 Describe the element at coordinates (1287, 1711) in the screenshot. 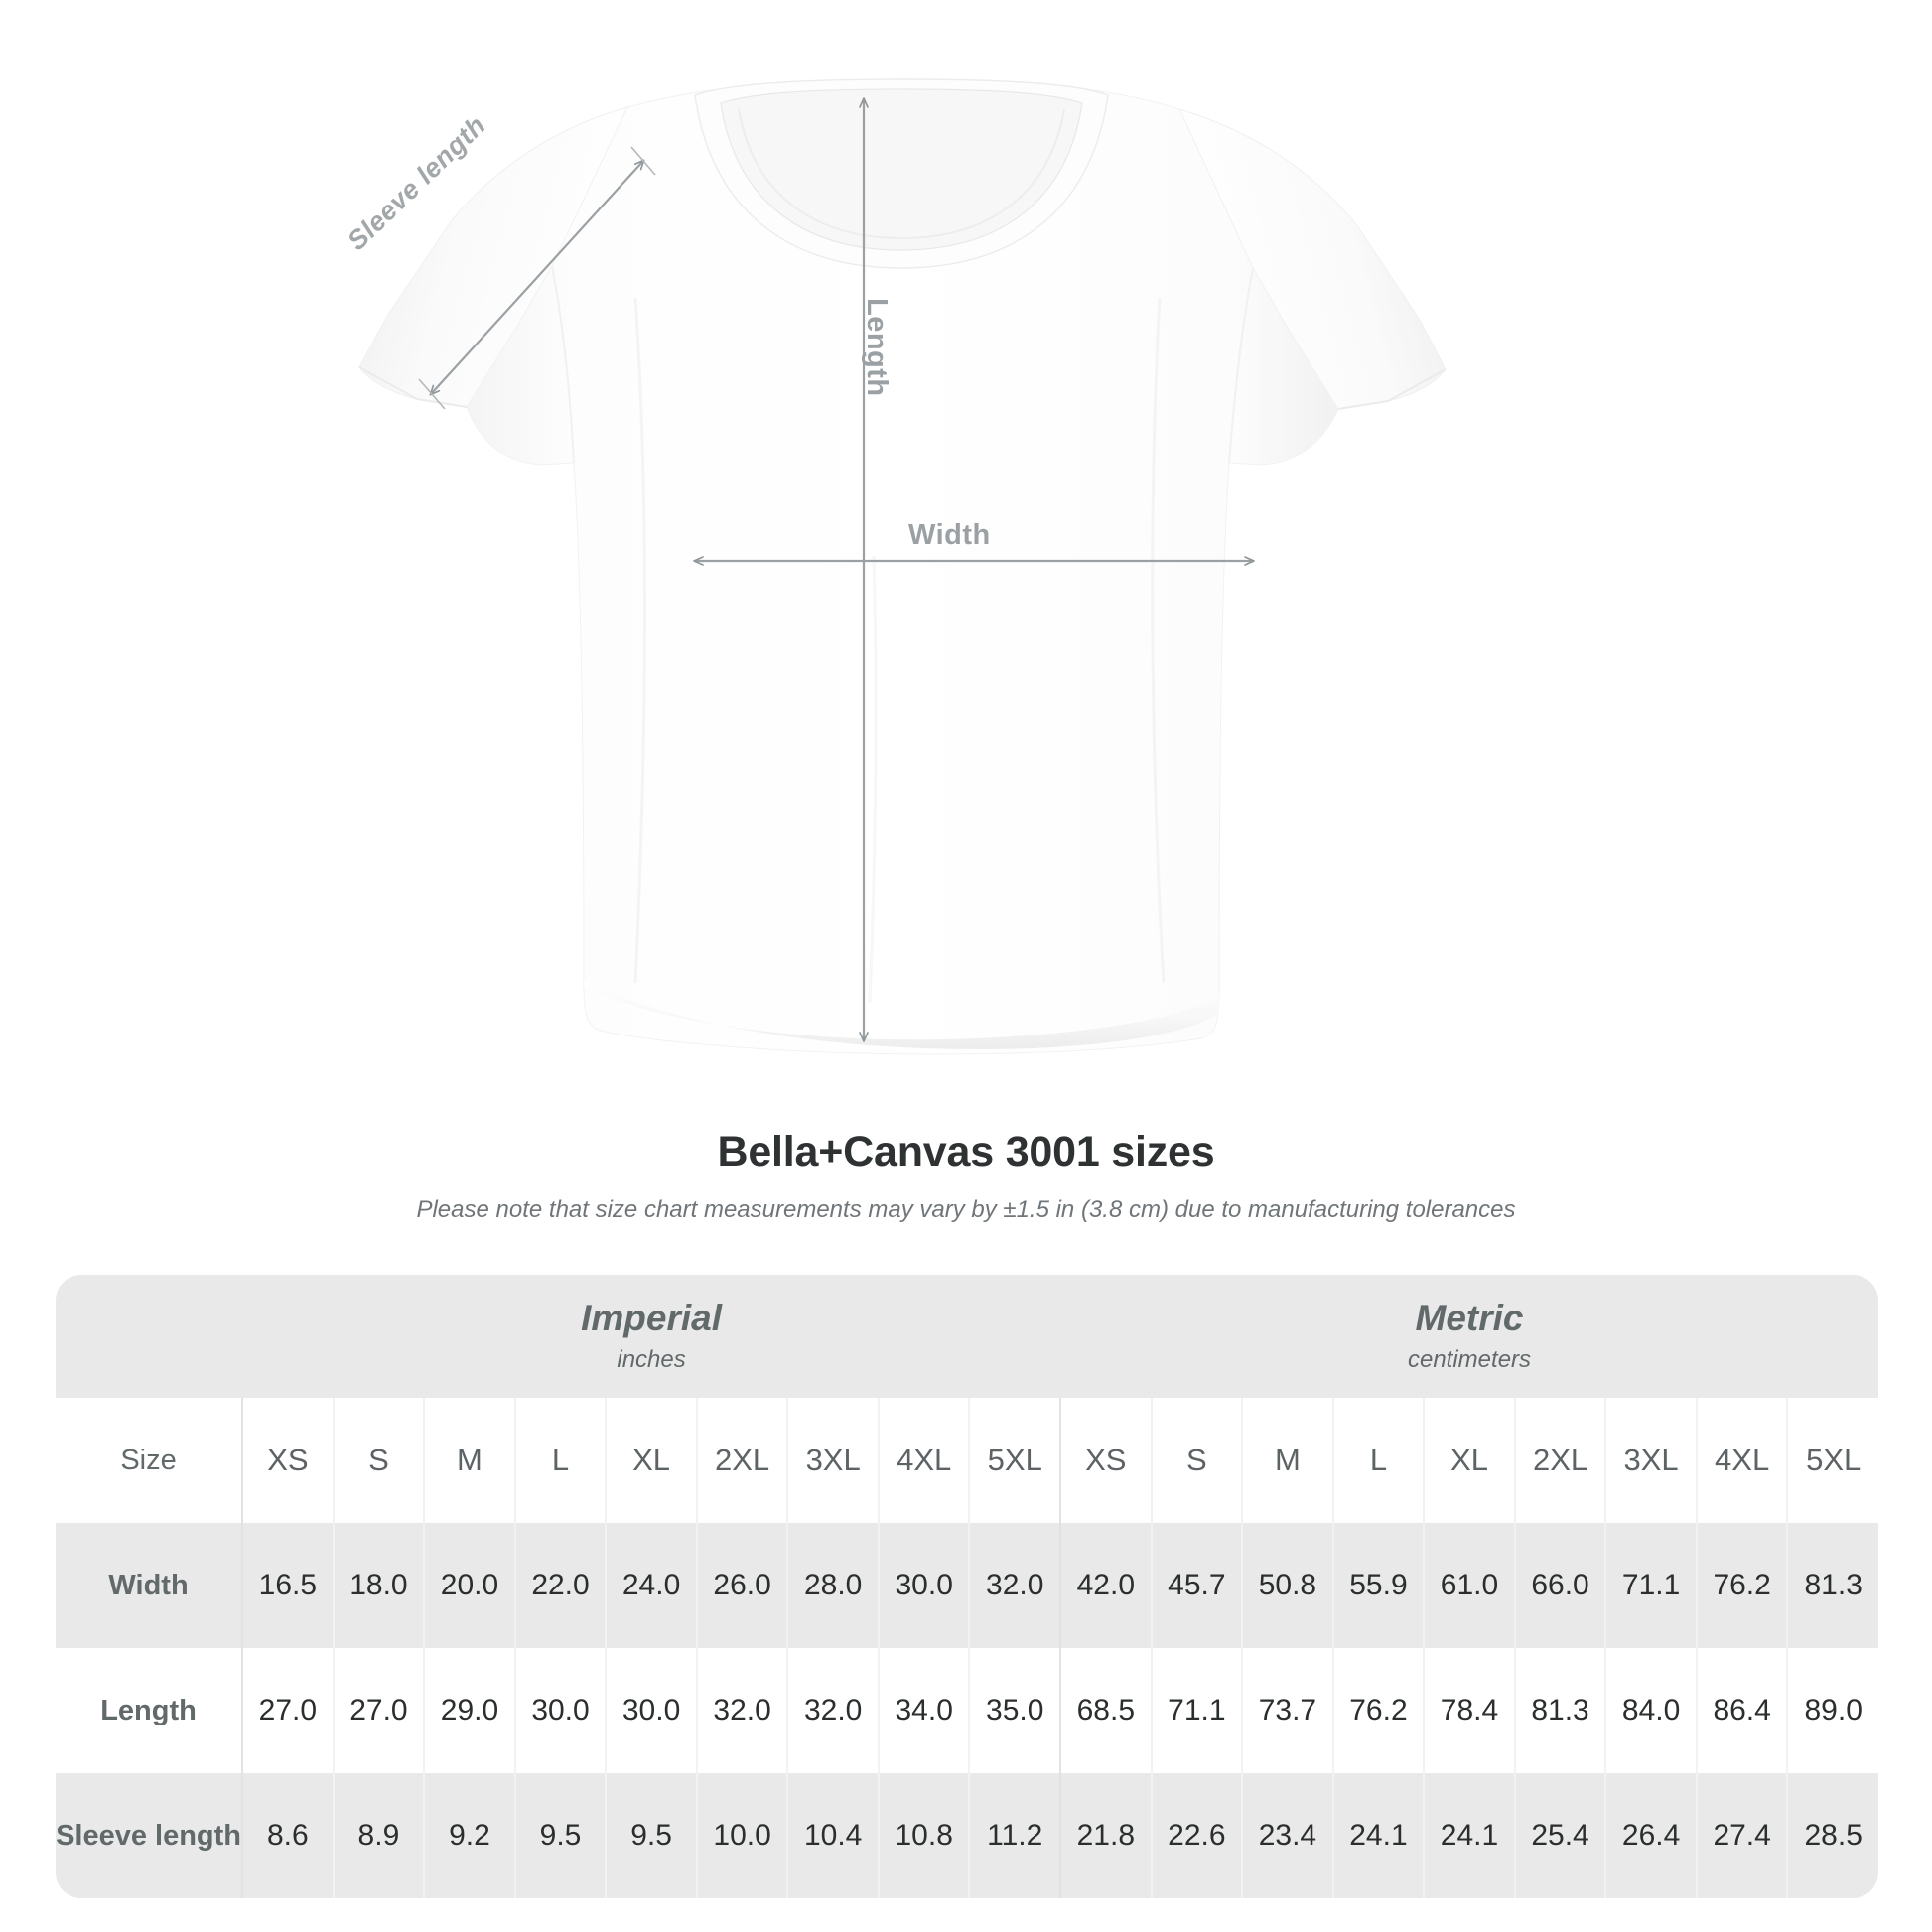

I see `cell-length-11: 73.7` at that location.